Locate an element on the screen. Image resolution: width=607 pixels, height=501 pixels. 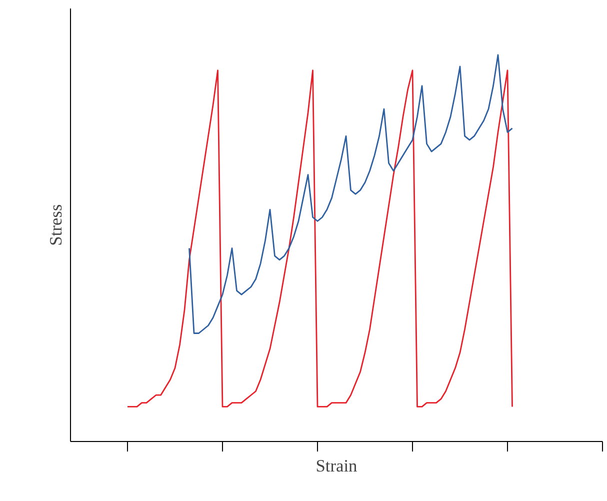
x-axis-title: Strain is located at coordinates (337, 466).